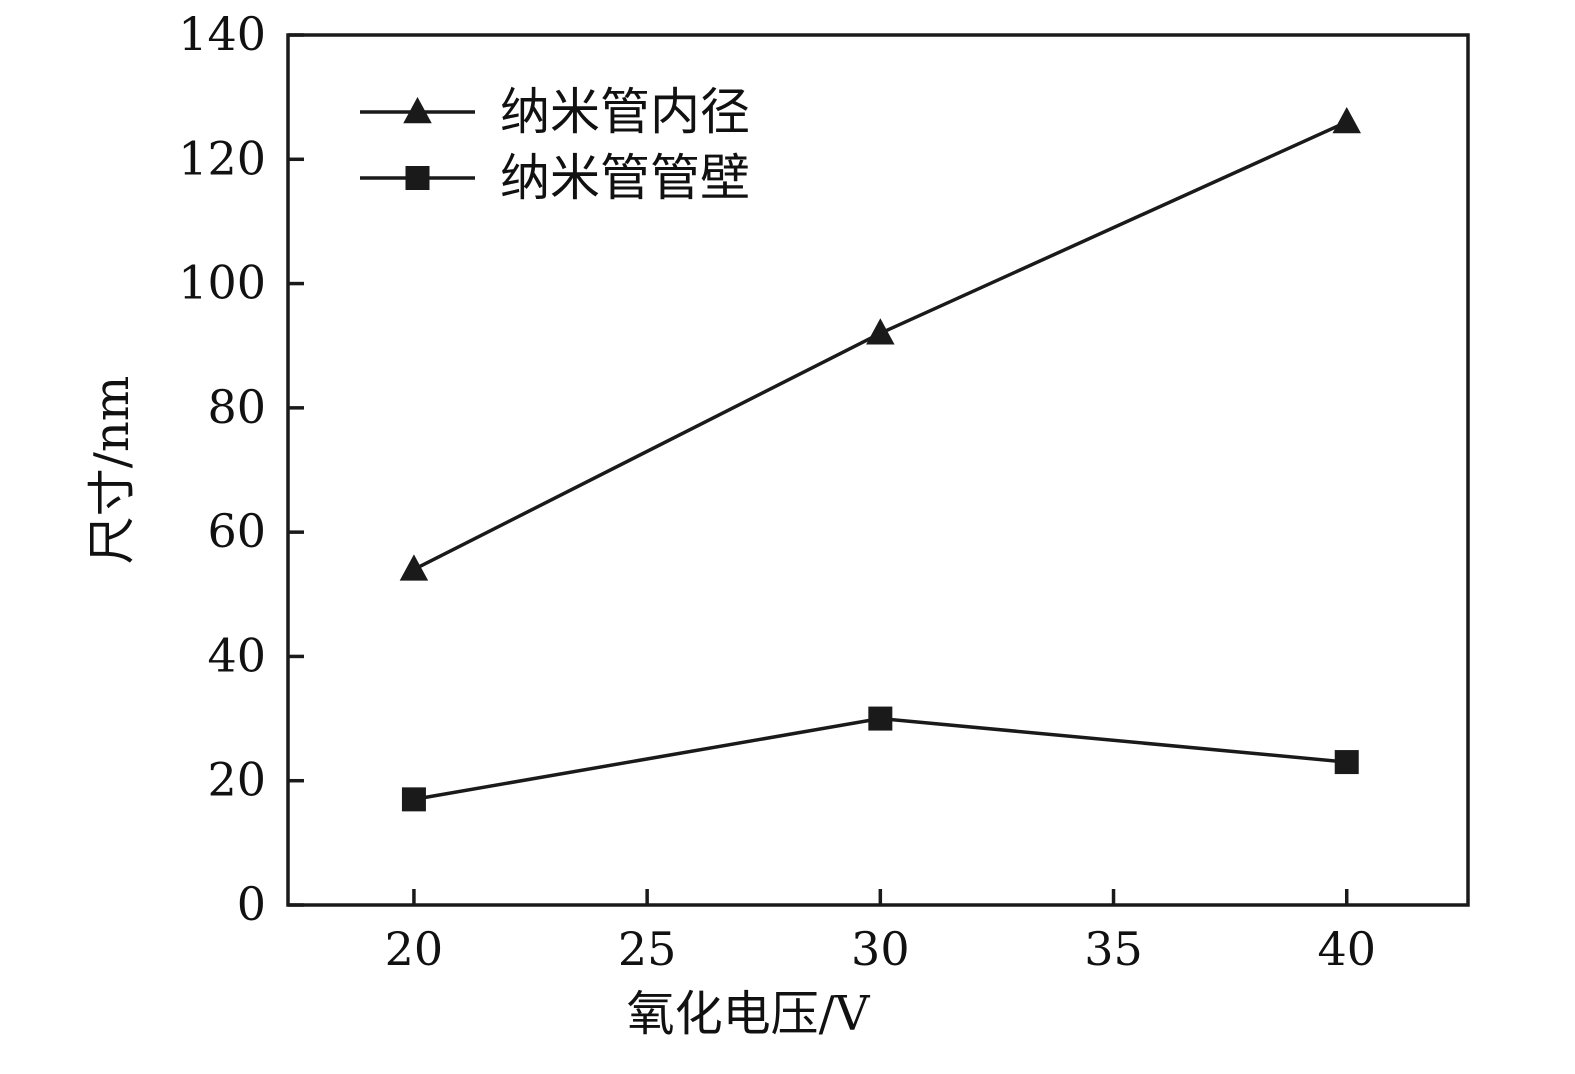  Describe the element at coordinates (222, 34) in the screenshot. I see `y-tick-label: 140` at that location.